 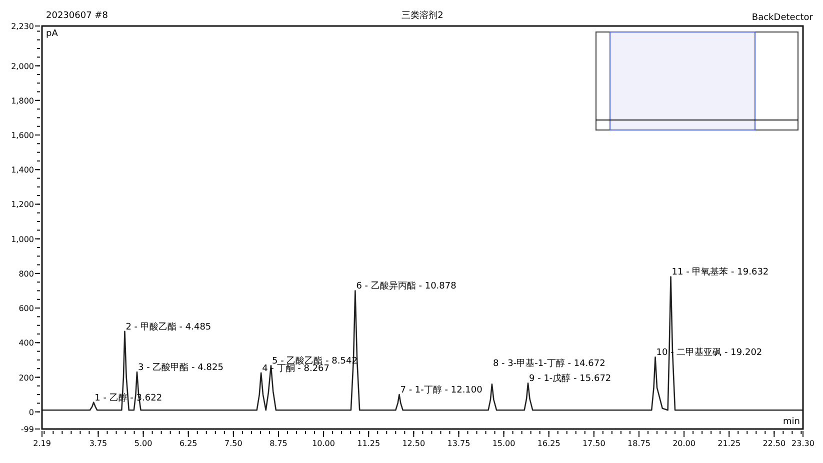 I want to click on annotation: 8 - 3-甲基-1-丁醇 - 14.672, so click(x=549, y=364).